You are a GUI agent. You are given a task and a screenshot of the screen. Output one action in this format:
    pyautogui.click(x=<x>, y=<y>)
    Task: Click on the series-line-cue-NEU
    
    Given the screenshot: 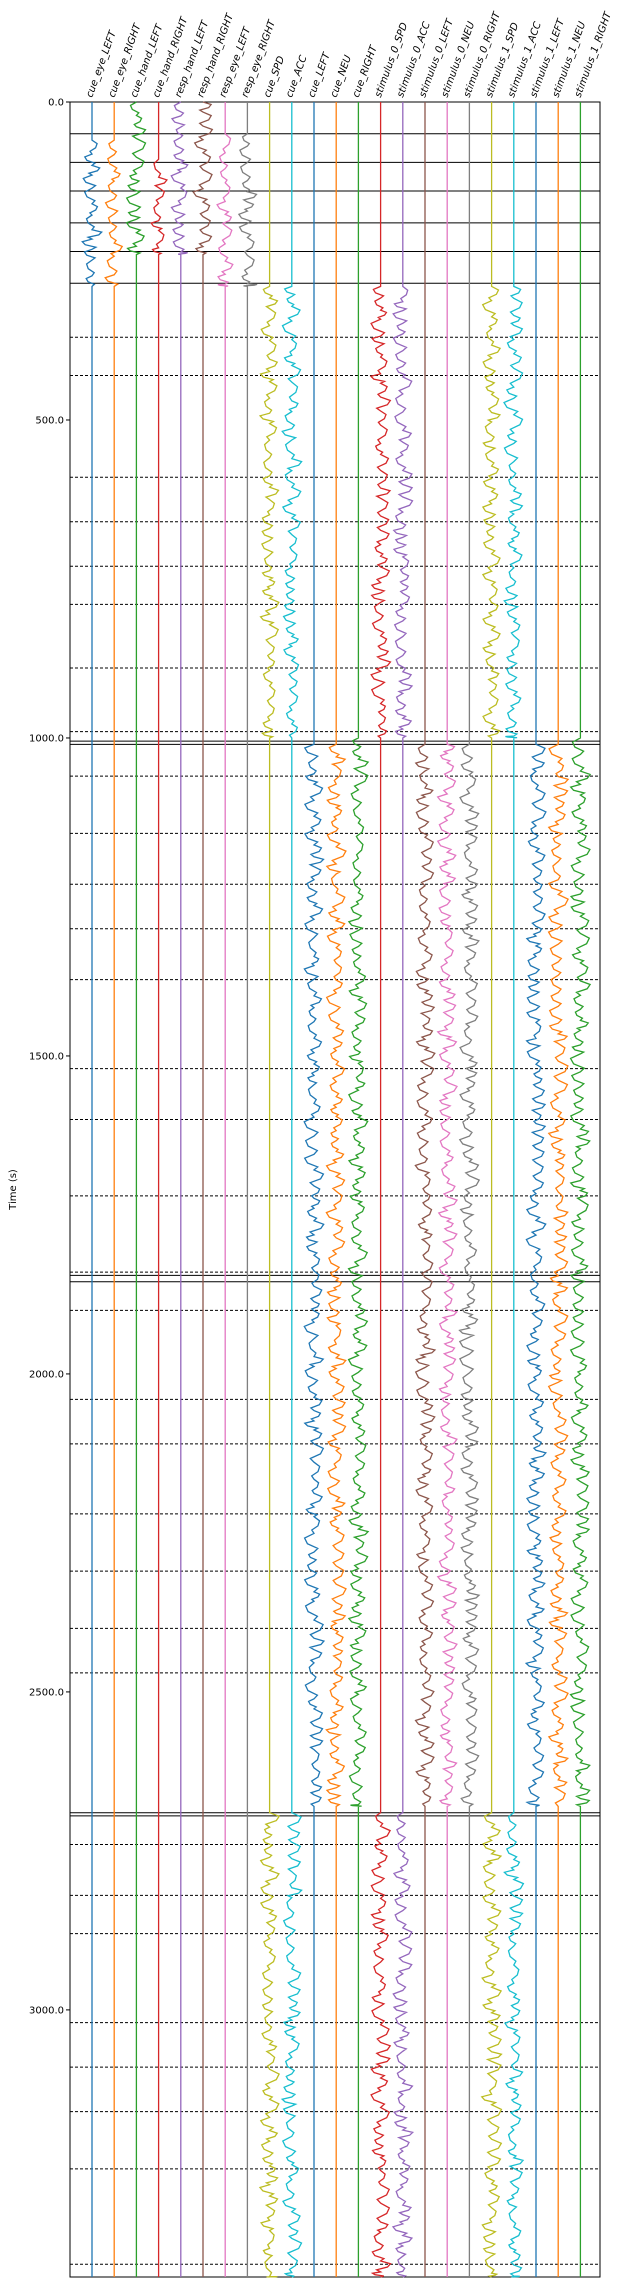 What is the action you would take?
    pyautogui.click(x=336, y=1189)
    